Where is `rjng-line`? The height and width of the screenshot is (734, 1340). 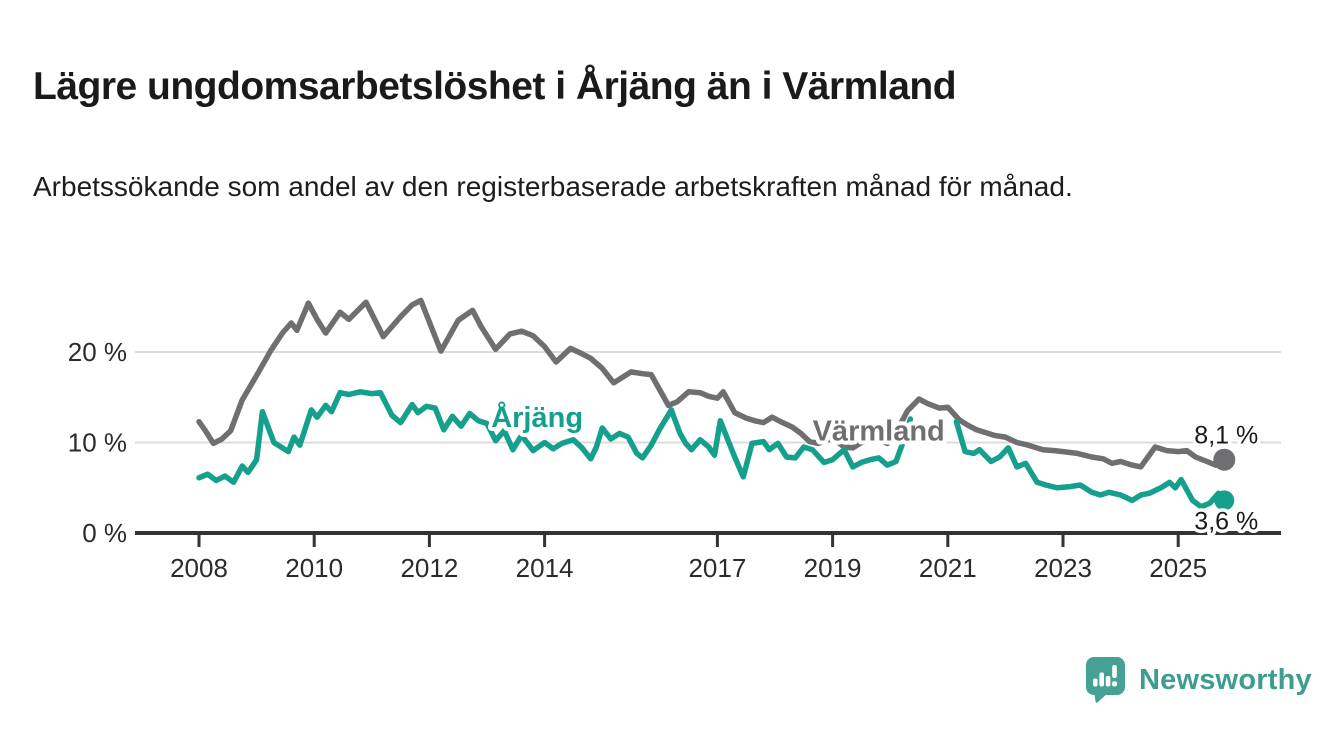 rjng-line is located at coordinates (712, 449).